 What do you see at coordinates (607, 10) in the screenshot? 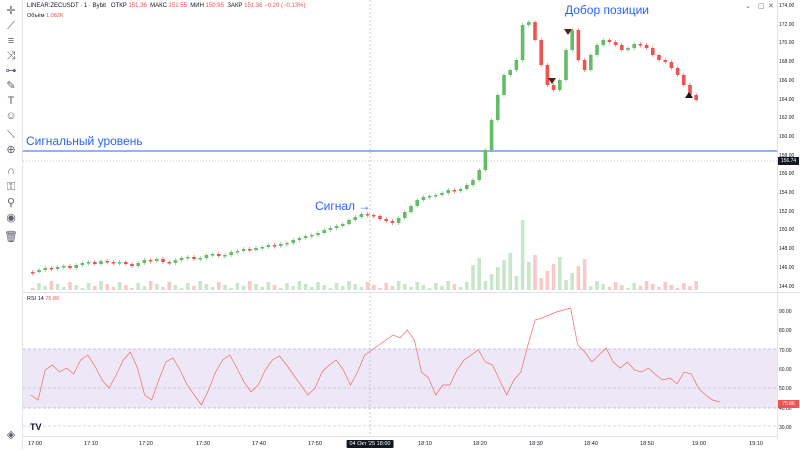
I see `add-position-annotation: Добор позиции` at bounding box center [607, 10].